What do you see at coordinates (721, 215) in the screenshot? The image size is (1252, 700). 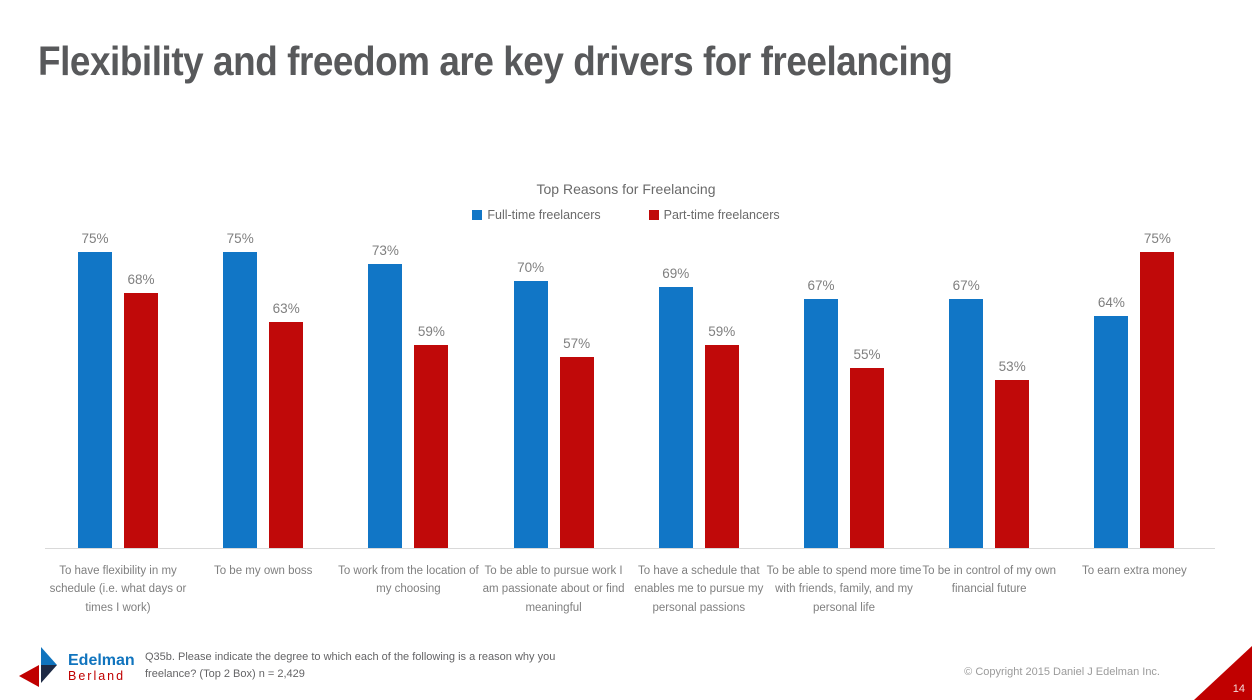 I see `legend-label-part-time: Part-time freelancers` at bounding box center [721, 215].